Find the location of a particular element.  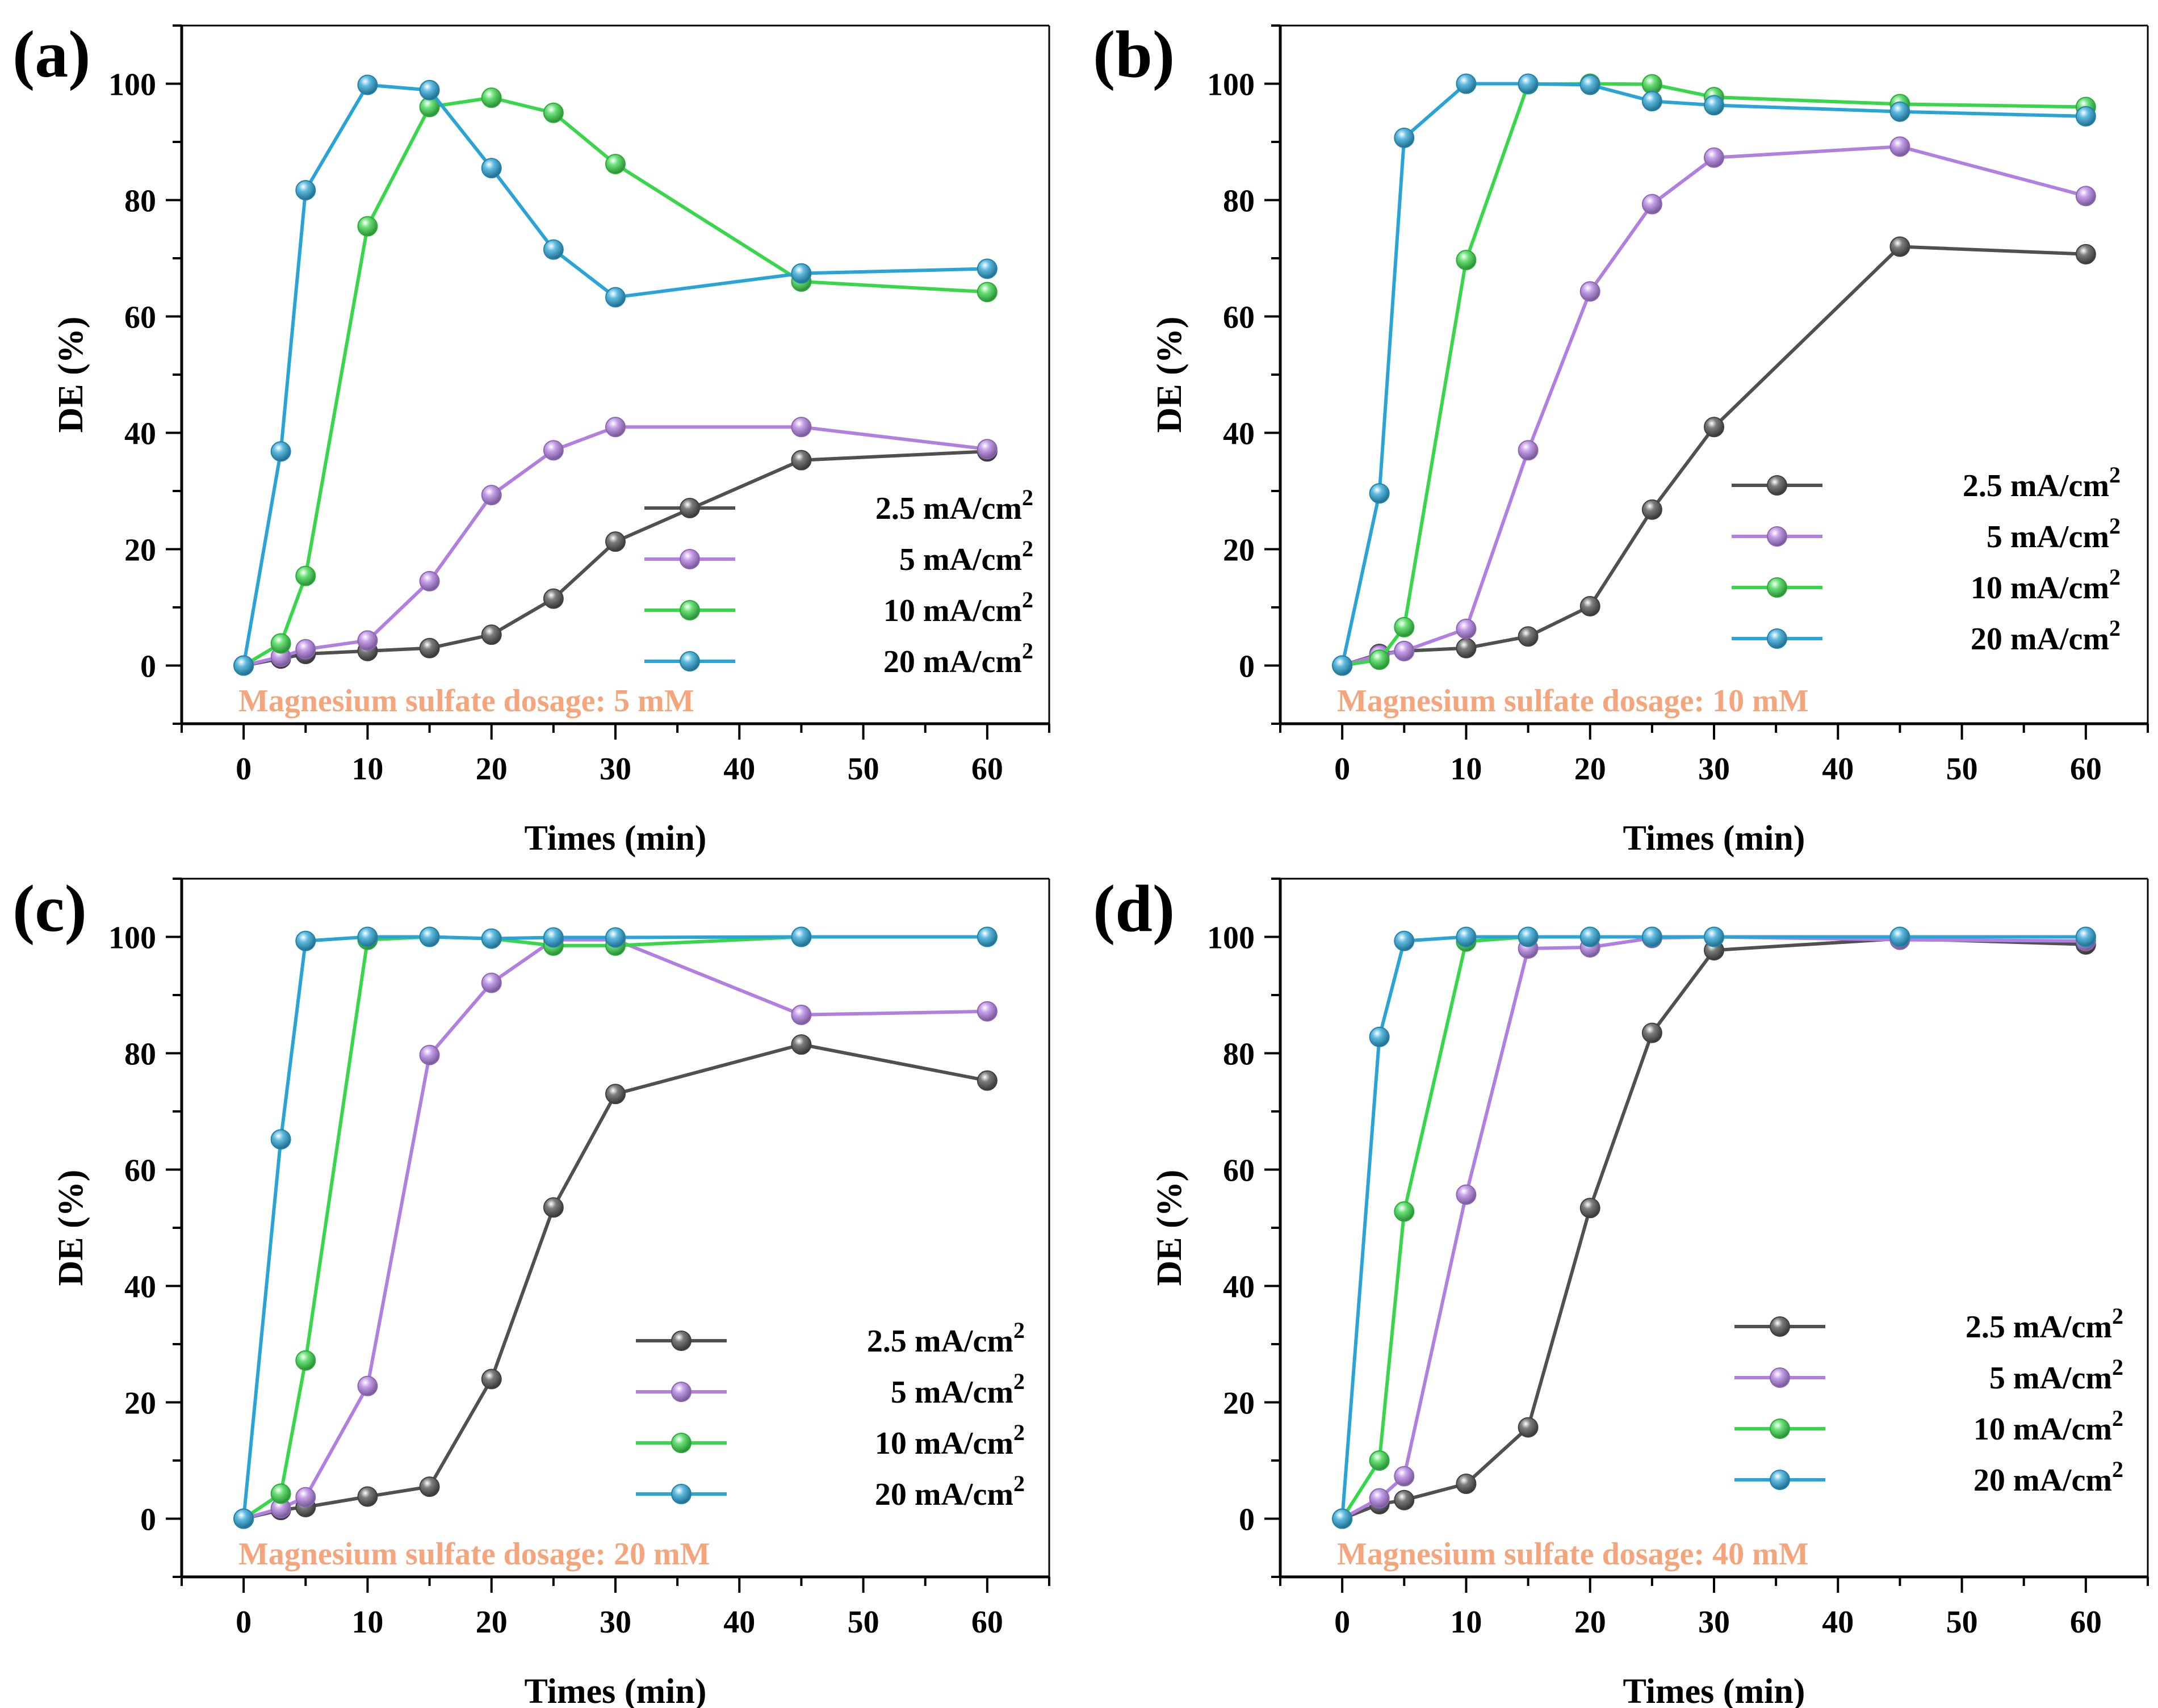

x-tick-label: 10 is located at coordinates (367, 1622).